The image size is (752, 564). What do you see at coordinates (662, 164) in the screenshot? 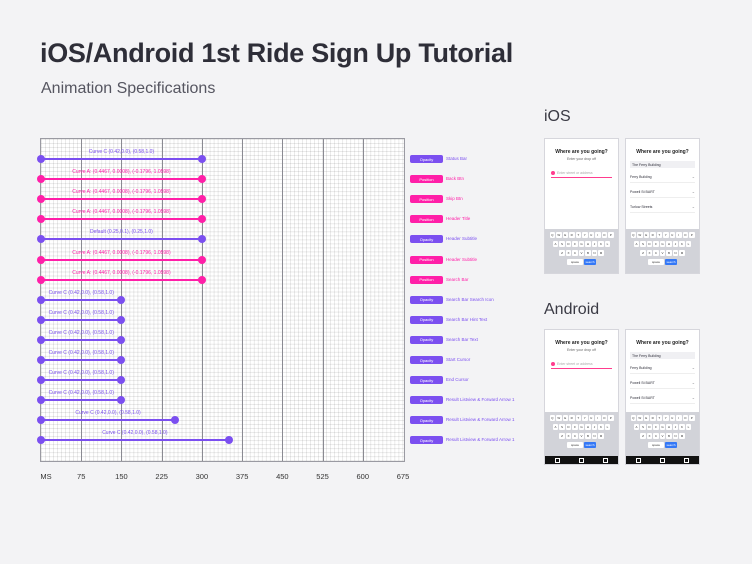
I see `search-input: The Ferry Building` at bounding box center [662, 164].